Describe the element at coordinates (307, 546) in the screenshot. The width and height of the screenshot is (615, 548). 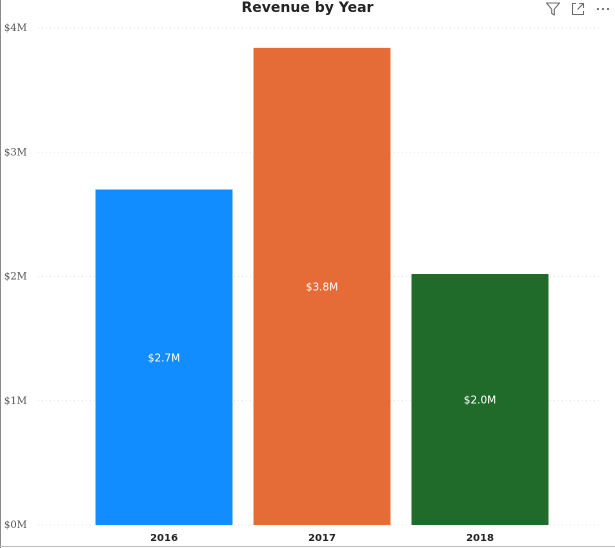
I see `visual-border-bottom` at that location.